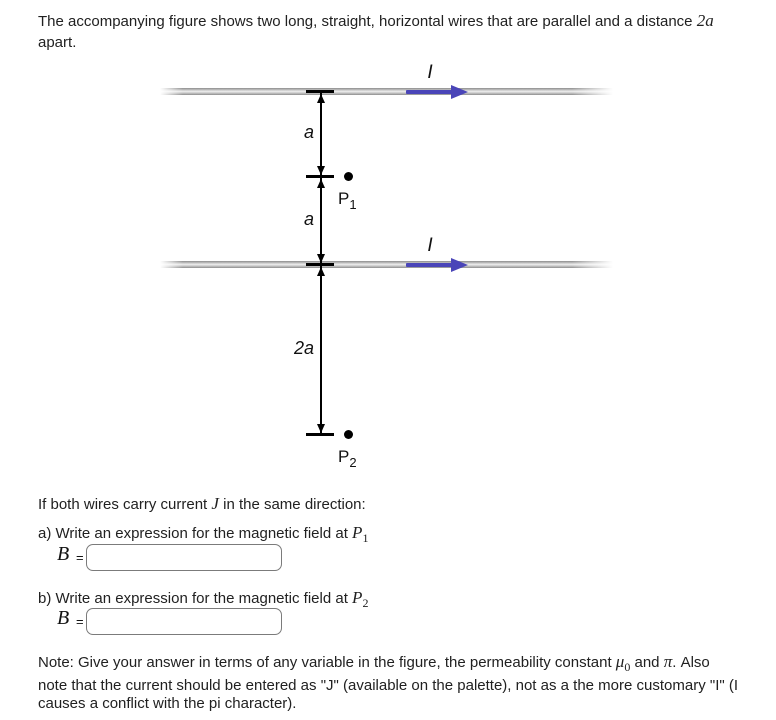 The width and height of the screenshot is (776, 720). What do you see at coordinates (321, 183) in the screenshot?
I see `dim-arrow-up-2-icon` at bounding box center [321, 183].